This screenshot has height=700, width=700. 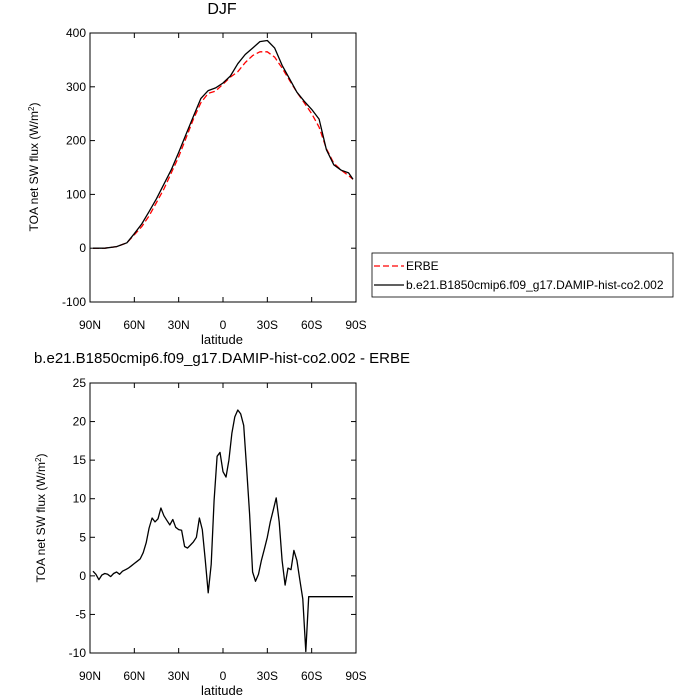 I want to click on top-y-tick-label: 100, so click(x=76, y=194).